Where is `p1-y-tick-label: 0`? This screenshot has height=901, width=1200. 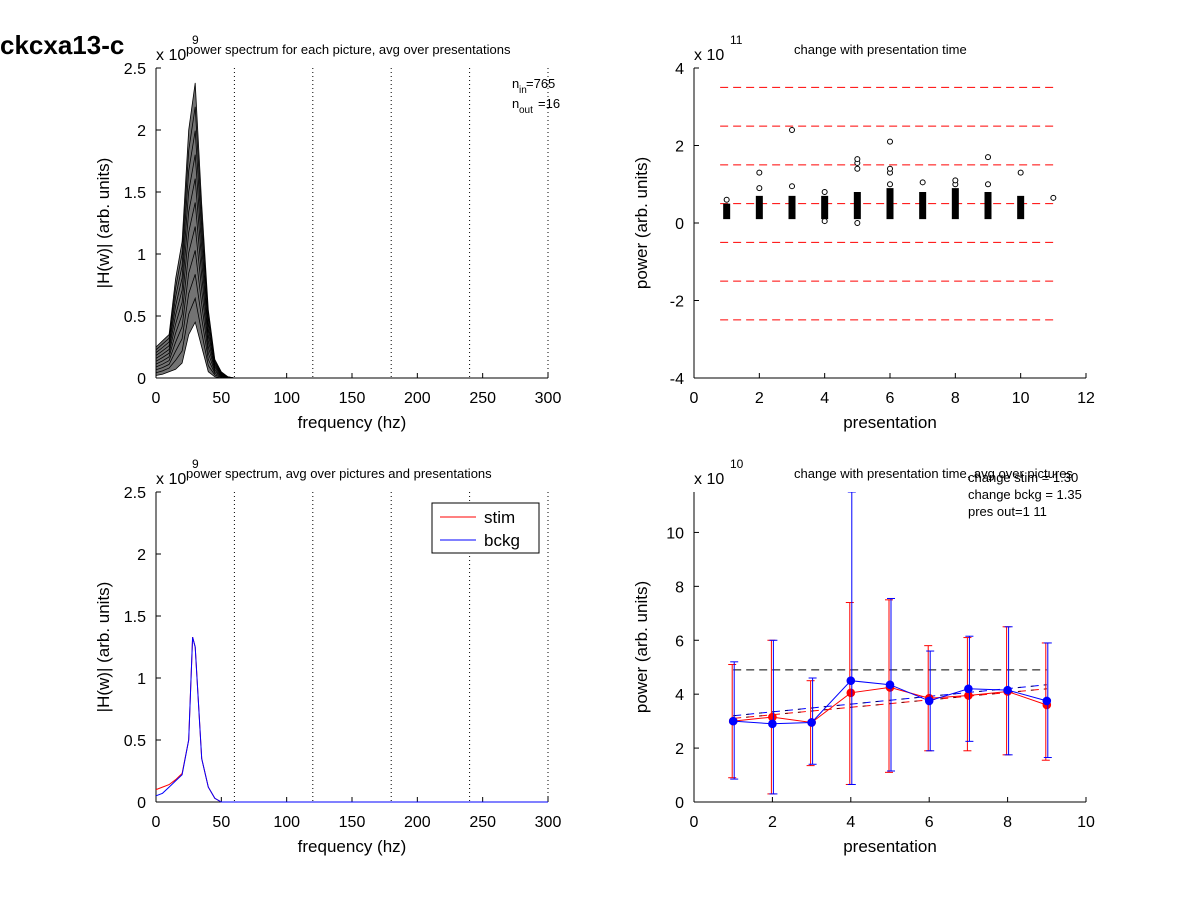
p1-y-tick-label: 0 is located at coordinates (141, 379).